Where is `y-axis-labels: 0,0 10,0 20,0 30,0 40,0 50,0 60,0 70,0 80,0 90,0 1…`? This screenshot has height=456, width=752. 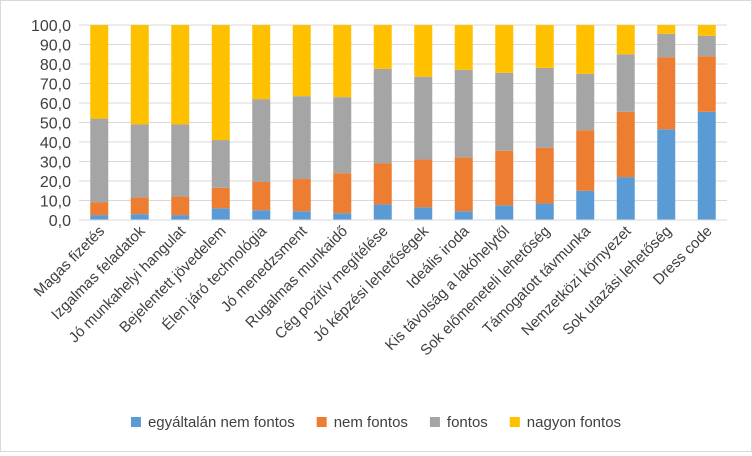
y-axis-labels: 0,0 10,0 20,0 30,0 40,0 50,0 60,0 70,0 80,0 90,0 1… is located at coordinates (51, 124).